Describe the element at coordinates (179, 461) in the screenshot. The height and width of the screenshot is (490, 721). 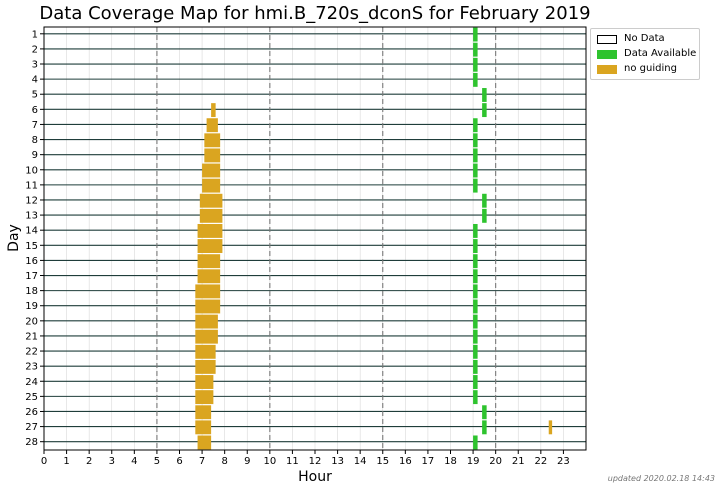
I see `x-tick-label: 6` at that location.